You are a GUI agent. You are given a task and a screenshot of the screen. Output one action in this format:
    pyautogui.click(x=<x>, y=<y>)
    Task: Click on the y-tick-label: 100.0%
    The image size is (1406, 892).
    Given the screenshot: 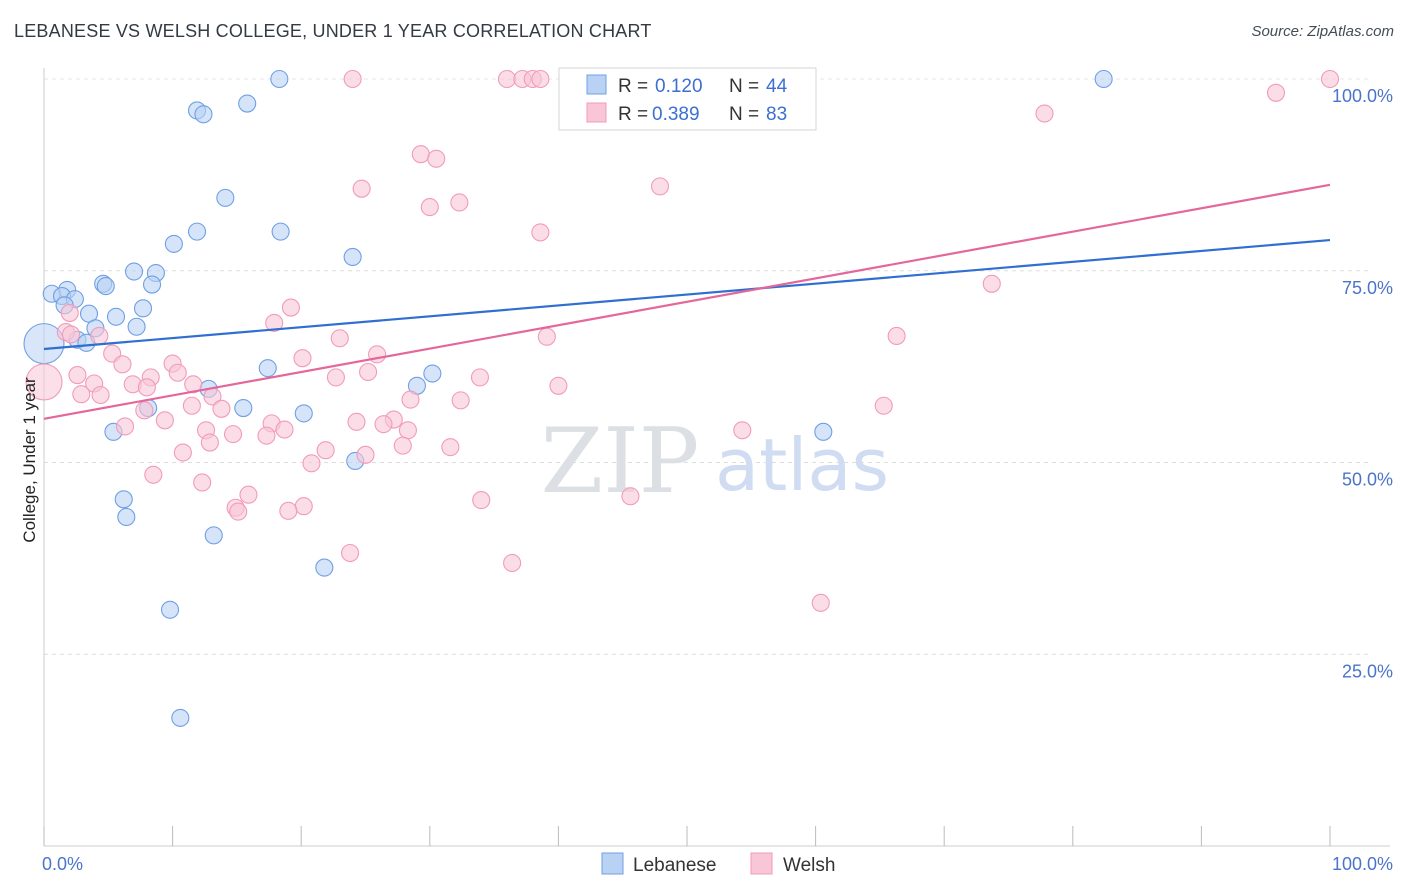 What is the action you would take?
    pyautogui.click(x=1362, y=96)
    